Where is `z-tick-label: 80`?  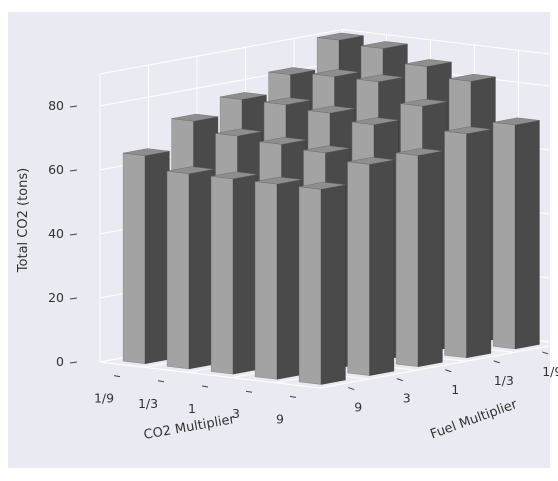 z-tick-label: 80 is located at coordinates (56, 105).